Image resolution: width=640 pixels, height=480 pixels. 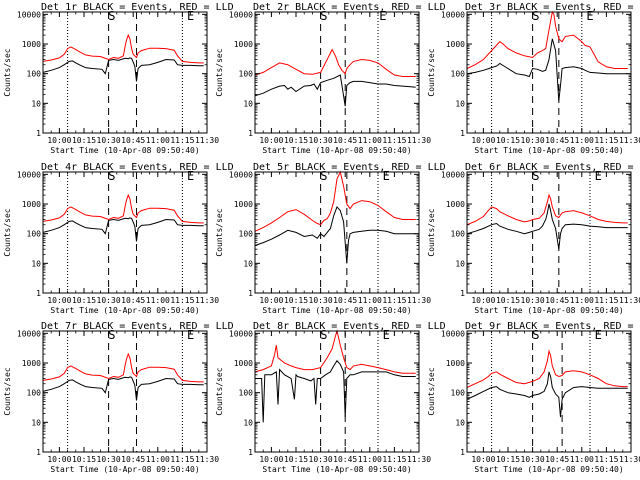 What do you see at coordinates (349, 167) in the screenshot?
I see `panel-title: Det 5r BLACK = Events, RED = LLD` at bounding box center [349, 167].